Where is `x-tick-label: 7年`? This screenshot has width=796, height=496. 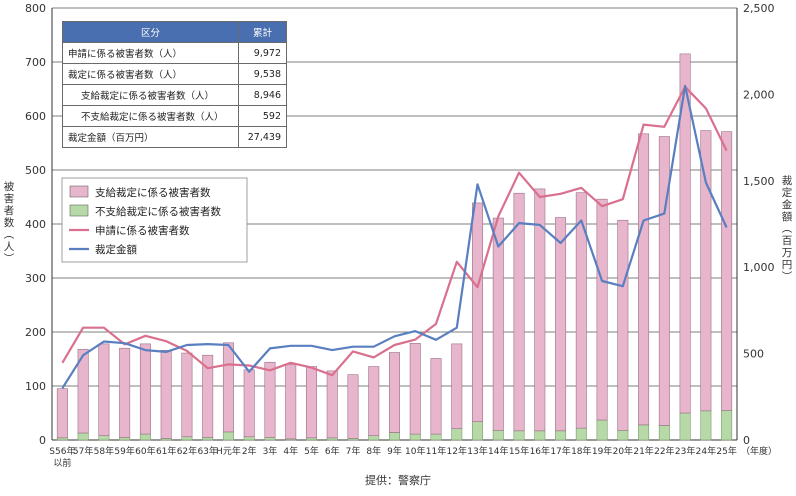 x-tick-label: 7年 is located at coordinates (353, 451).